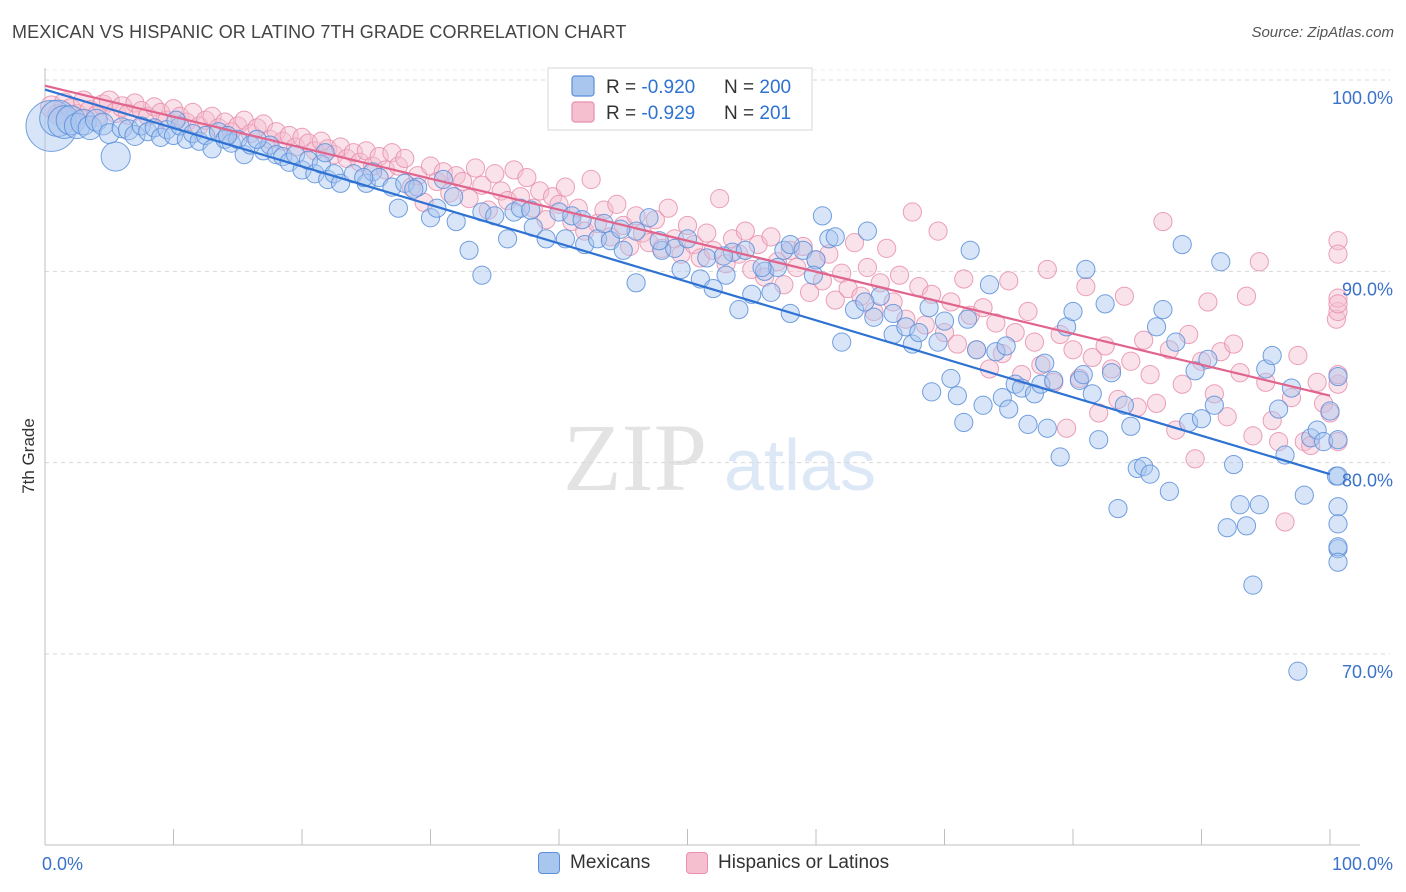 The height and width of the screenshot is (892, 1406). Describe the element at coordinates (1367, 672) in the screenshot. I see `y-tick-label: 70.0%` at that location.